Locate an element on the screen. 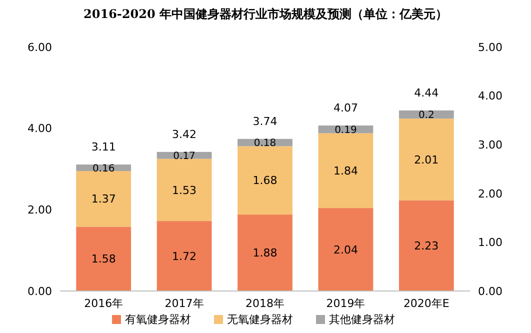 This screenshot has width=531, height=333. y2-tick-label: 0.00 is located at coordinates (490, 291).